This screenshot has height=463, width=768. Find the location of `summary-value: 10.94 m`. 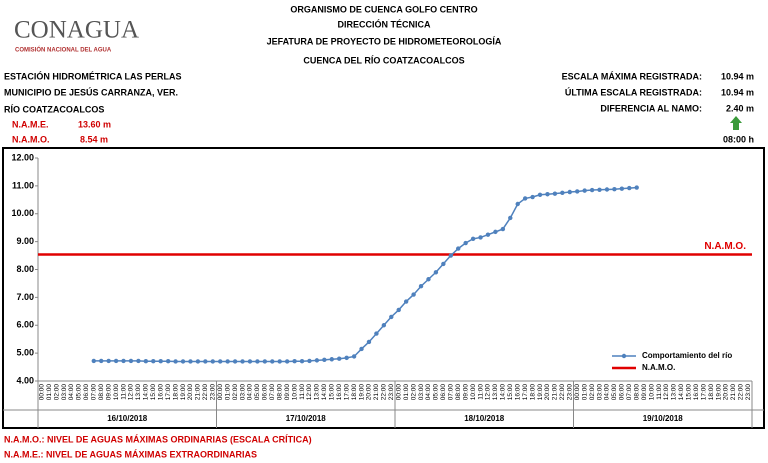

summary-value: 10.94 m is located at coordinates (737, 92).